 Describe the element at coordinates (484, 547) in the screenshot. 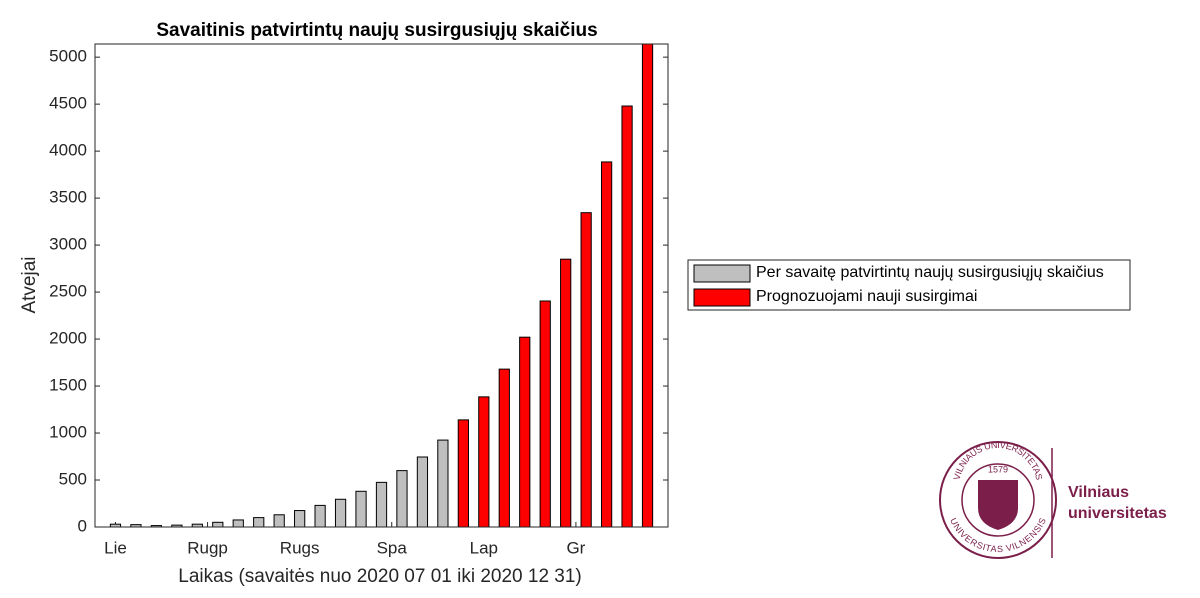

I see `x-tick-label: Lap` at that location.